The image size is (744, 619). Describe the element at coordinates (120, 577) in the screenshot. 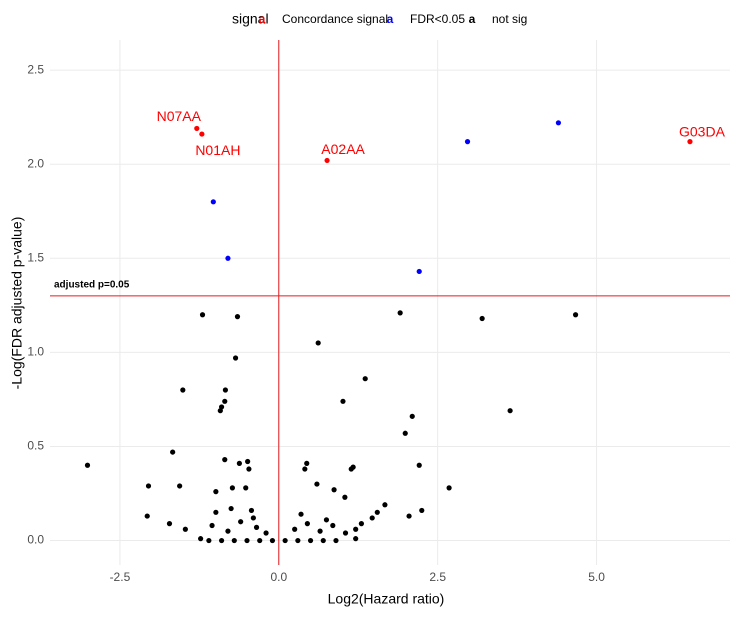

I see `x-tick-label: -2.5` at that location.